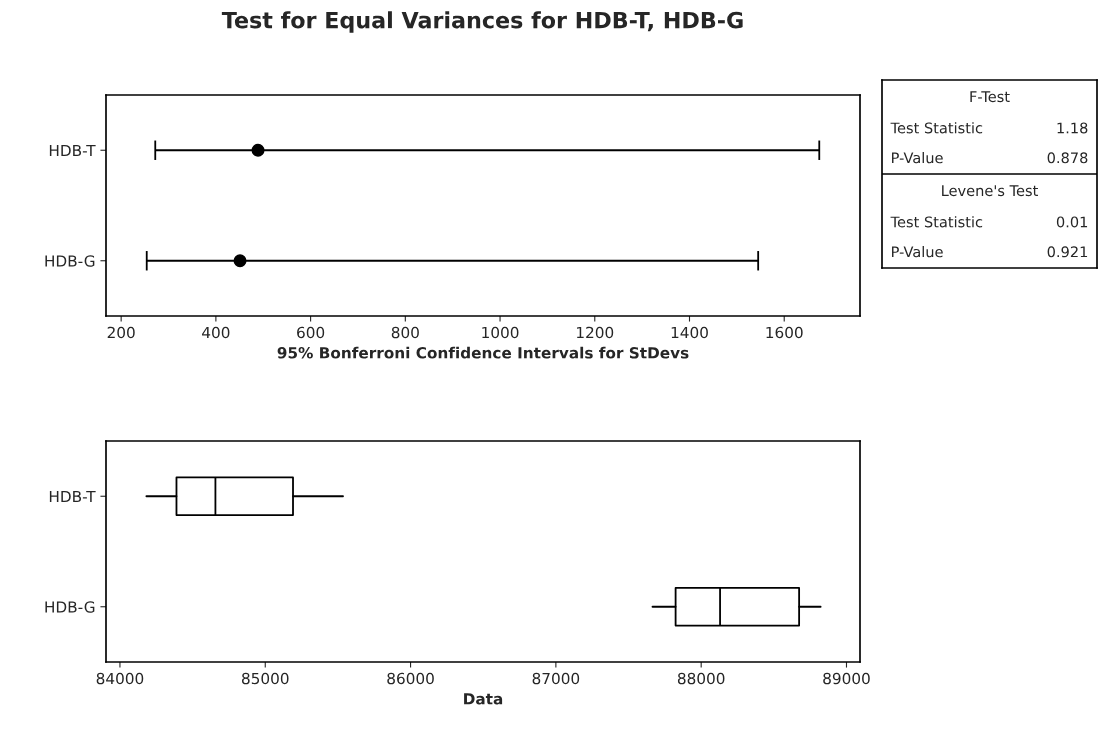 The image size is (1109, 743). Describe the element at coordinates (784, 332) in the screenshot. I see `x-tick-label: 1600` at that location.